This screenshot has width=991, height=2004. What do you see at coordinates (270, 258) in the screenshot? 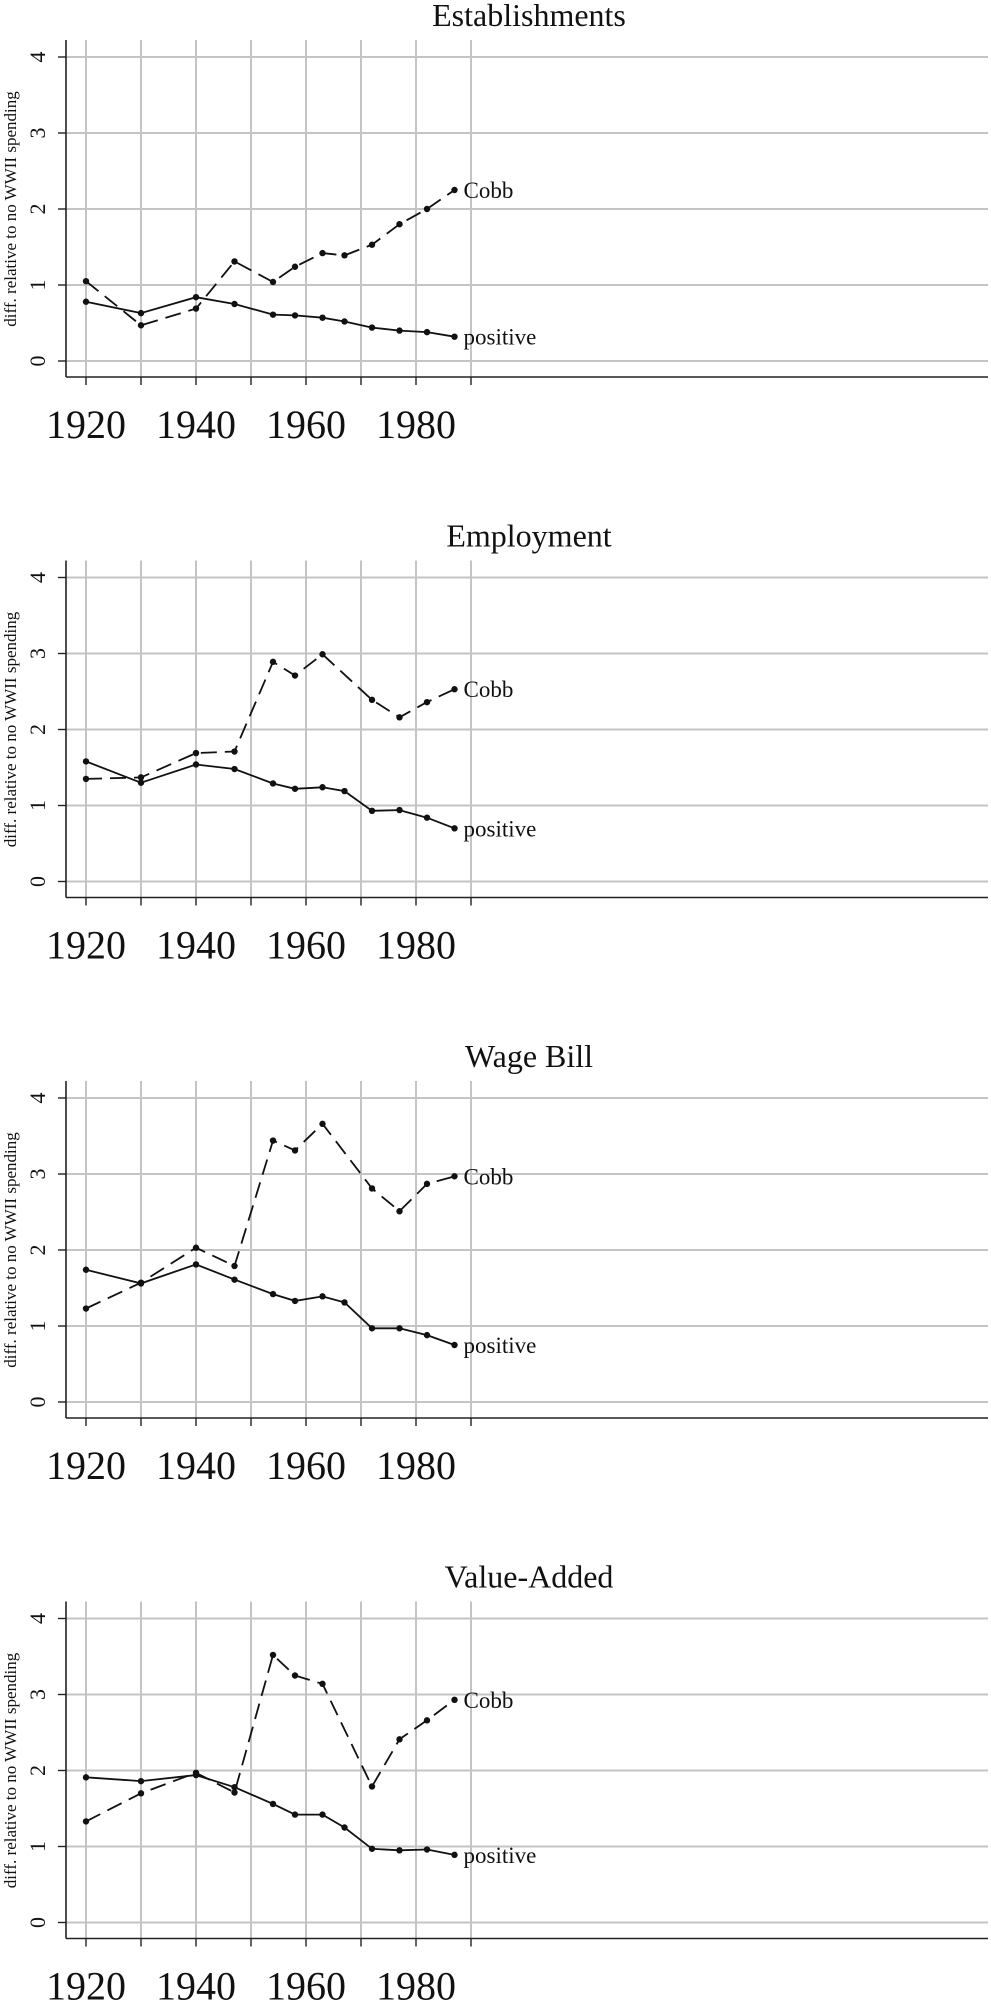
I see `series-line-cobb` at bounding box center [270, 258].